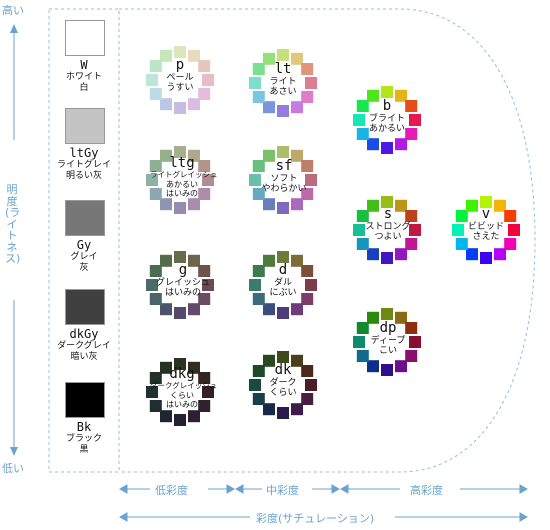  Describe the element at coordinates (171, 490) in the screenshot. I see `chroma-low-label: 低彩度` at that location.